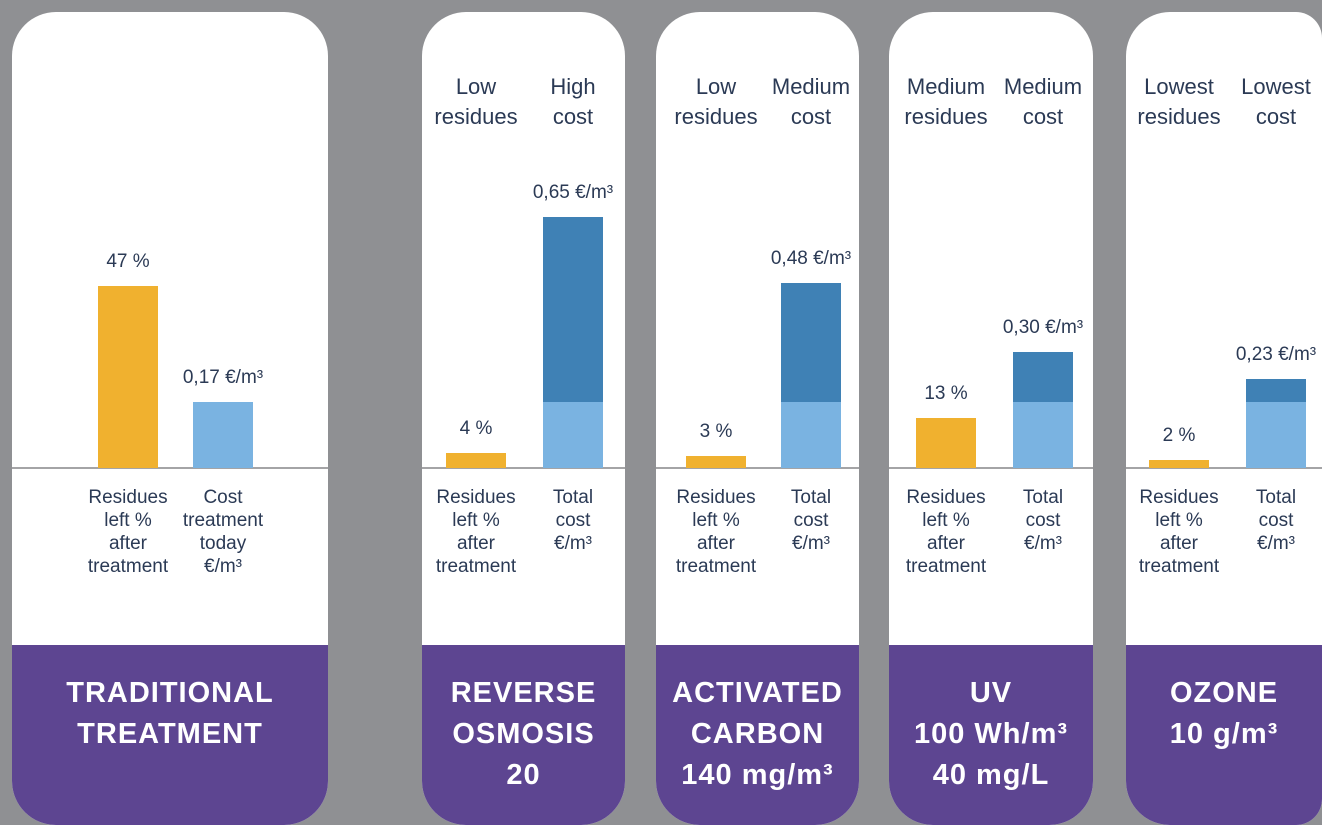  I want to click on panel-title-band: OZONE 10 g/m³, so click(1224, 735).